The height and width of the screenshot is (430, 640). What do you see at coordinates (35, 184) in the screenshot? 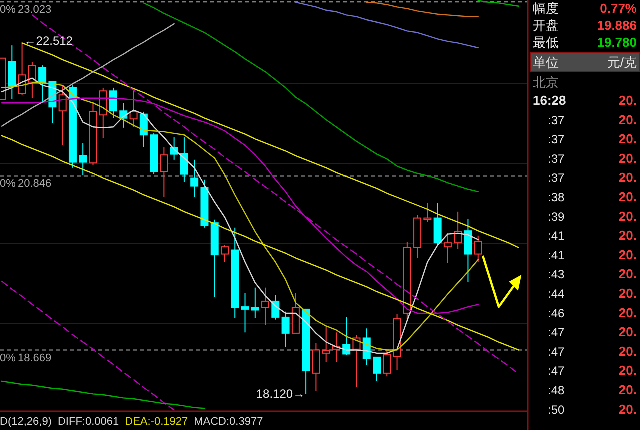
I see `ytick: 20.846` at bounding box center [35, 184].